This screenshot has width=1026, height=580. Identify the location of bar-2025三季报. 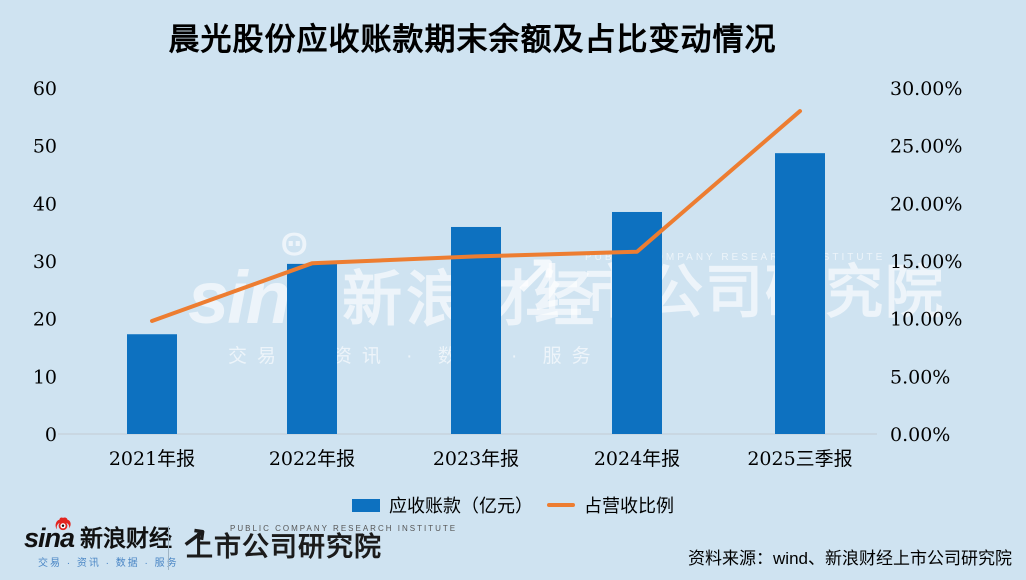
(800, 293).